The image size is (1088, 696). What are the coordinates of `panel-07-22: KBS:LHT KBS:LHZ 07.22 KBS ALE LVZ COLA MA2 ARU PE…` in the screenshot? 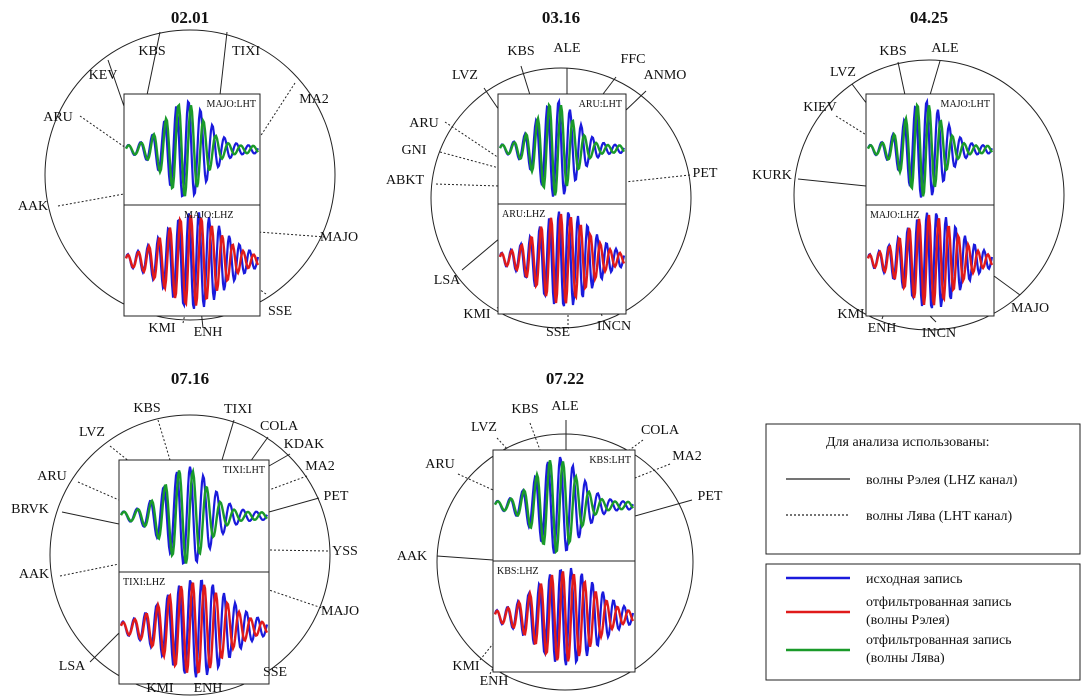 It's located at (560, 530).